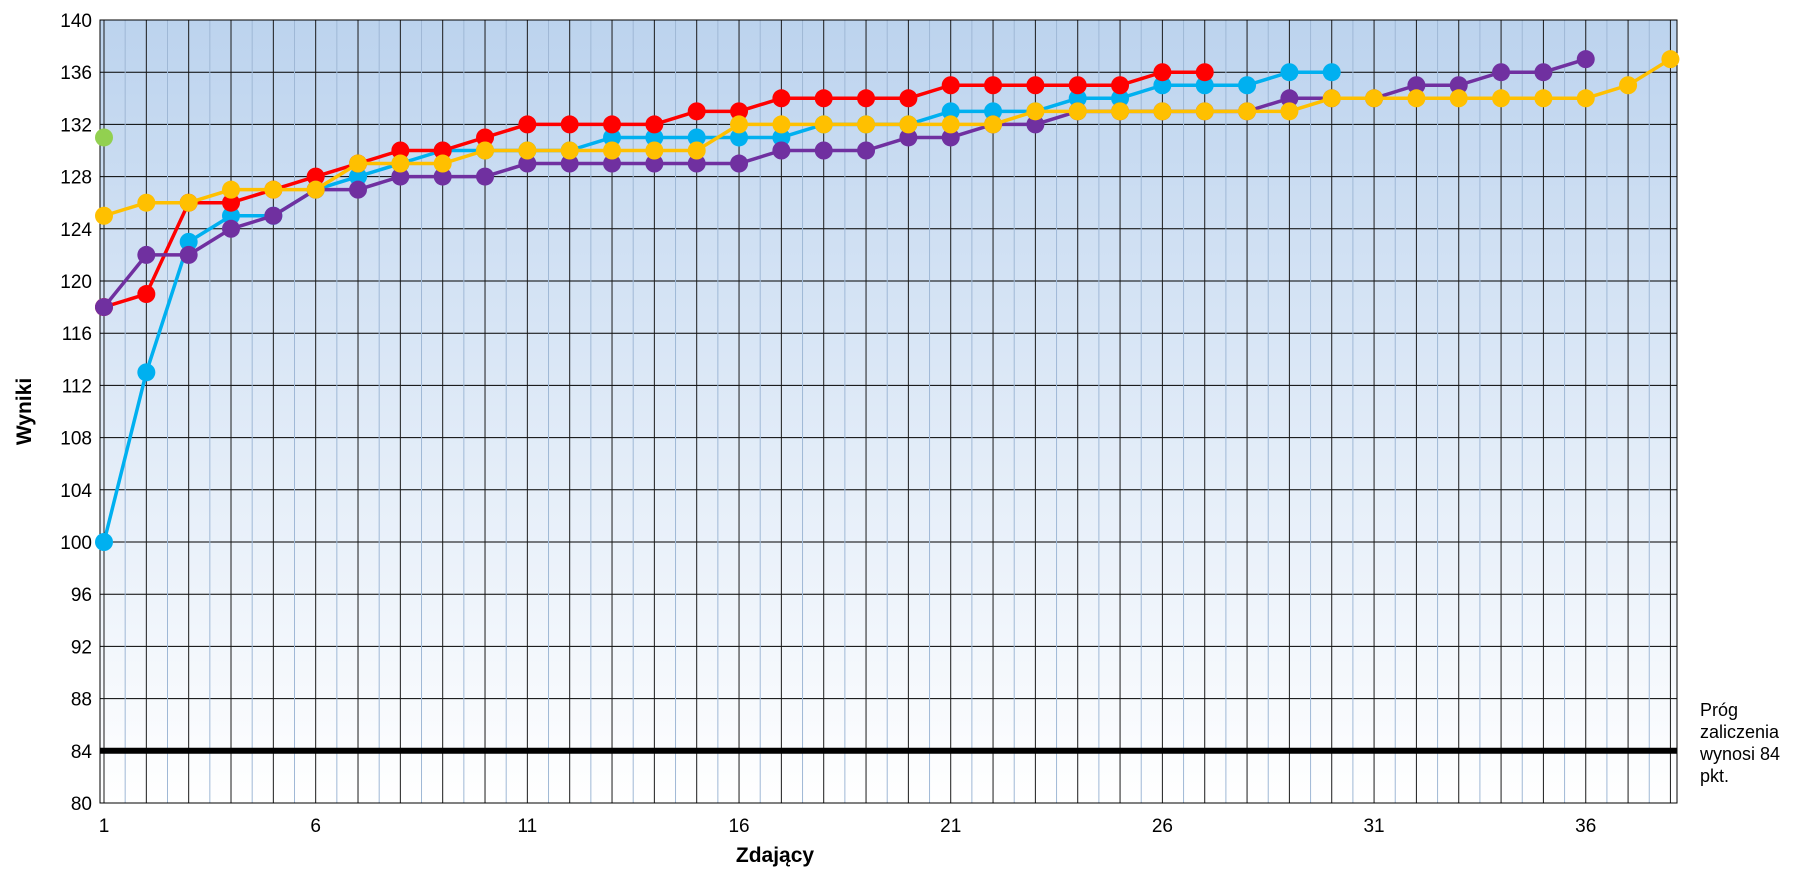  Describe the element at coordinates (81, 700) in the screenshot. I see `y-tick-label: 88` at that location.